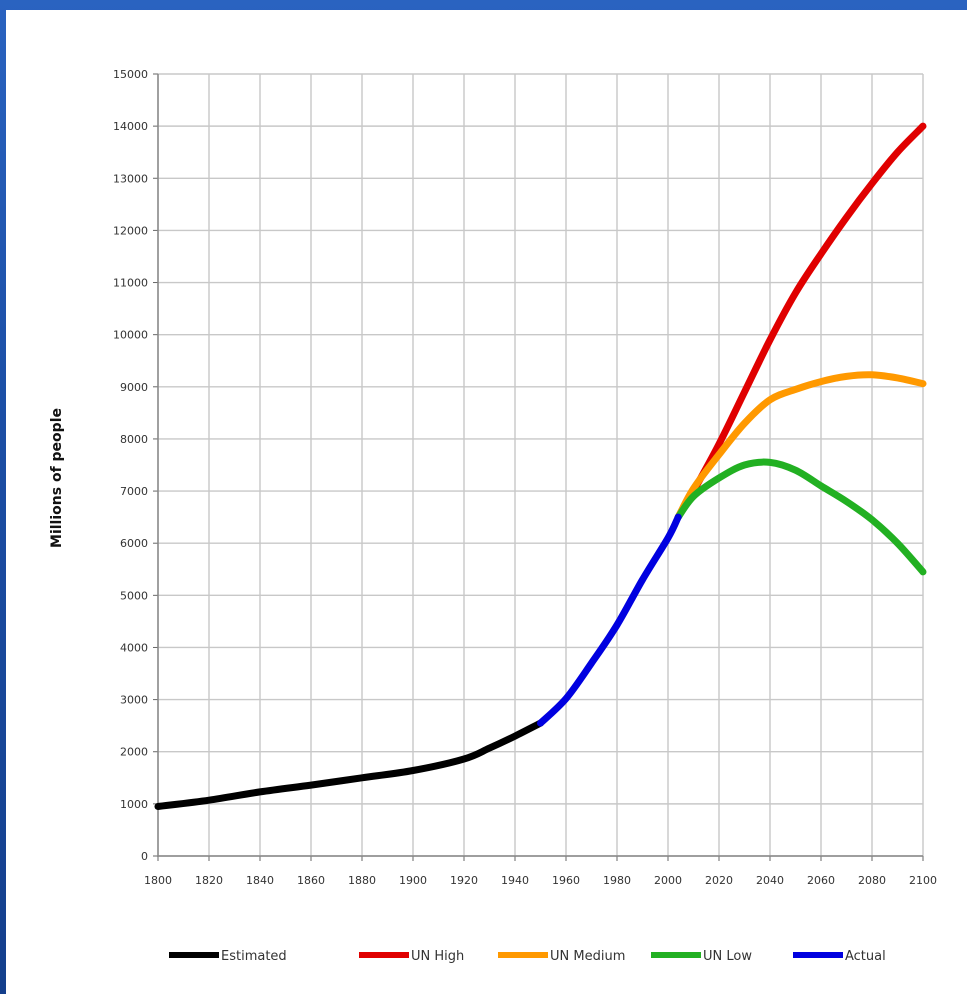  Describe the element at coordinates (865, 956) in the screenshot. I see `legend-label-actual: Actual` at that location.